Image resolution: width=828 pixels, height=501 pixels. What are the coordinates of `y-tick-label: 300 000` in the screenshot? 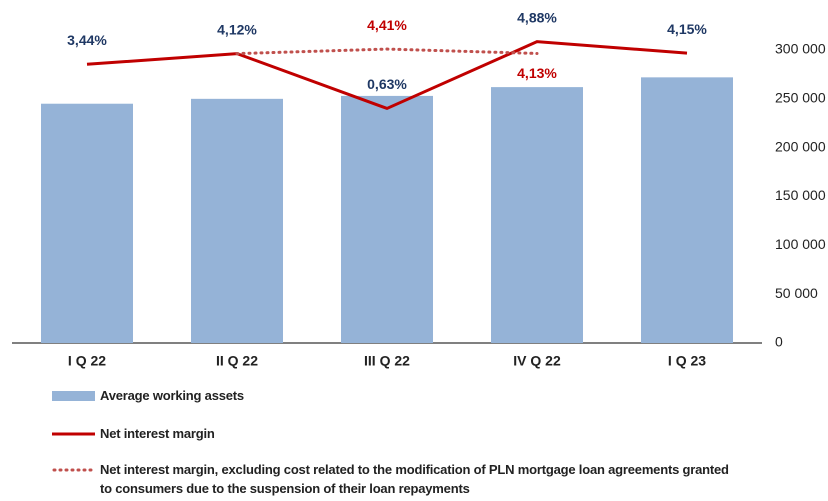 It's located at (800, 49).